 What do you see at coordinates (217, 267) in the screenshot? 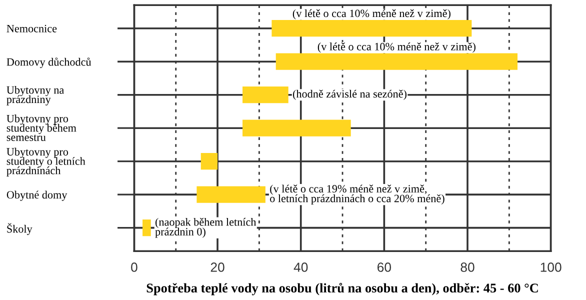
I see `x-tick-label: 20` at bounding box center [217, 267].